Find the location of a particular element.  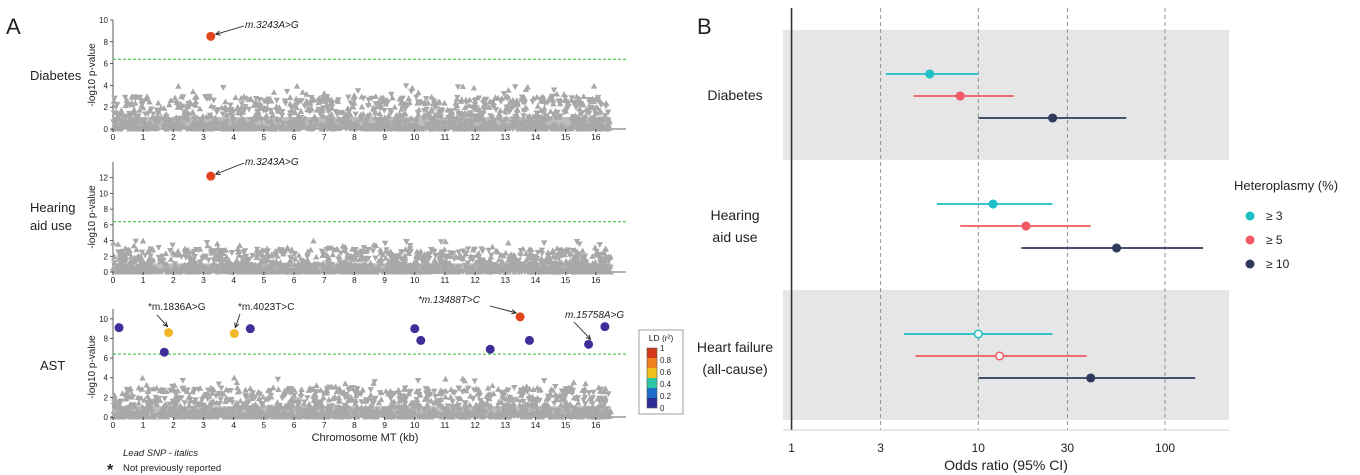

x-tick-label: 9 is located at coordinates (384, 137).